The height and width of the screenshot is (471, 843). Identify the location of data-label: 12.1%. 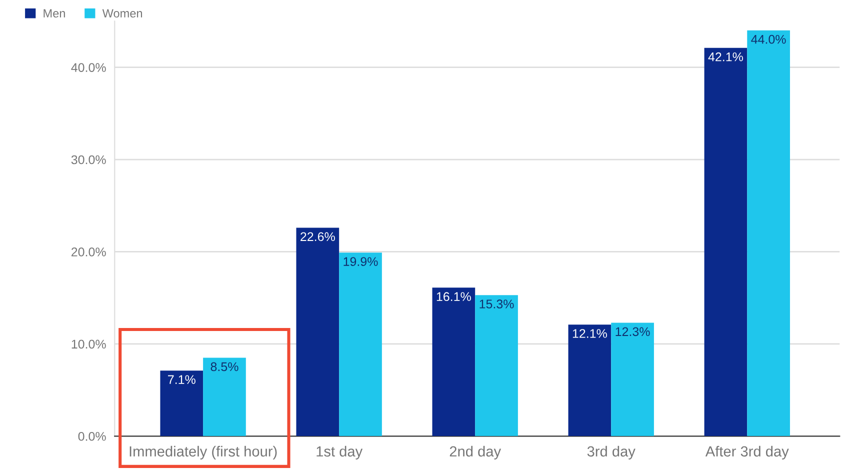
(589, 333).